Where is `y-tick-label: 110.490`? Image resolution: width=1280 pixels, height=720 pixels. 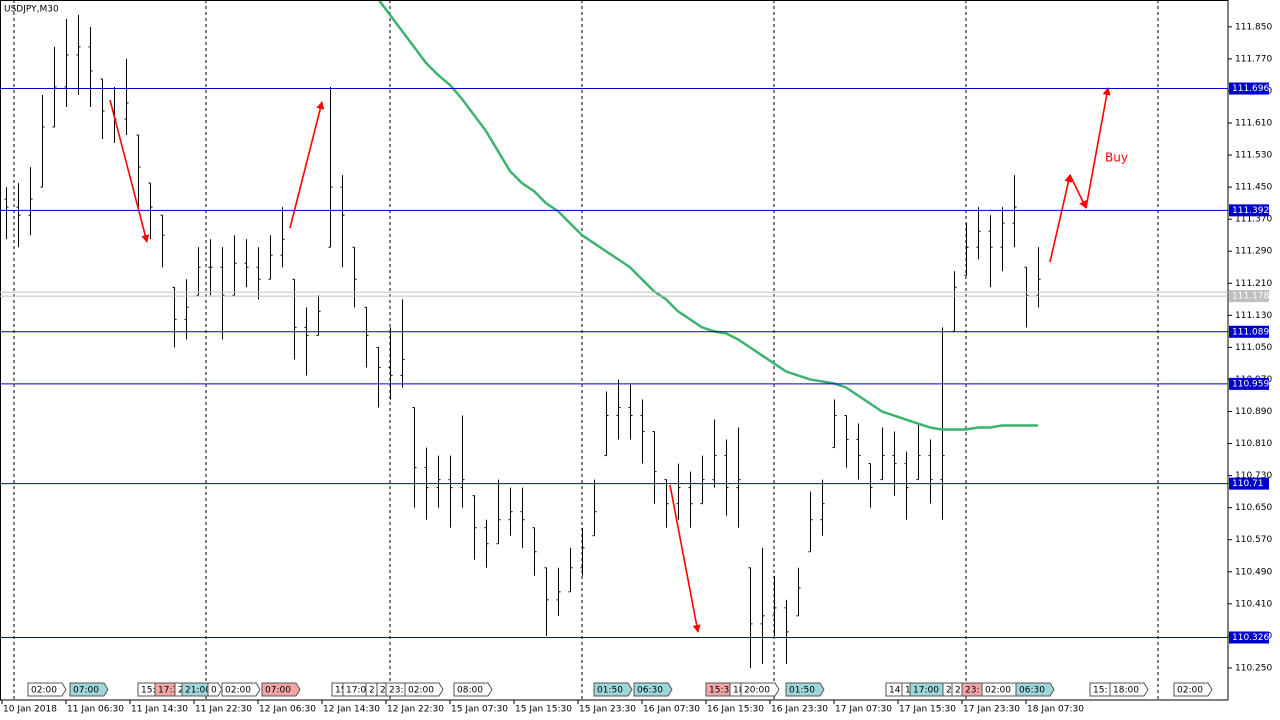
y-tick-label: 110.490 is located at coordinates (1253, 572).